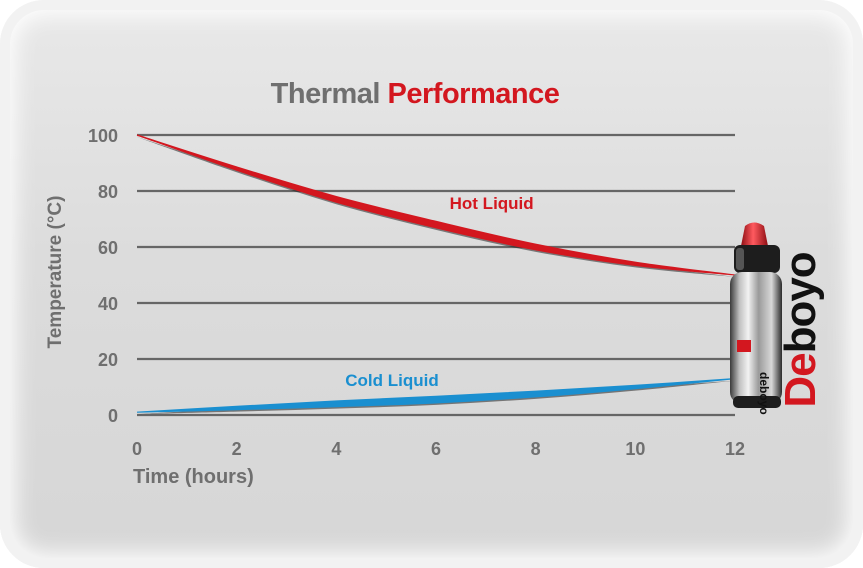 The height and width of the screenshot is (568, 863). I want to click on x-tick-label: 12, so click(735, 449).